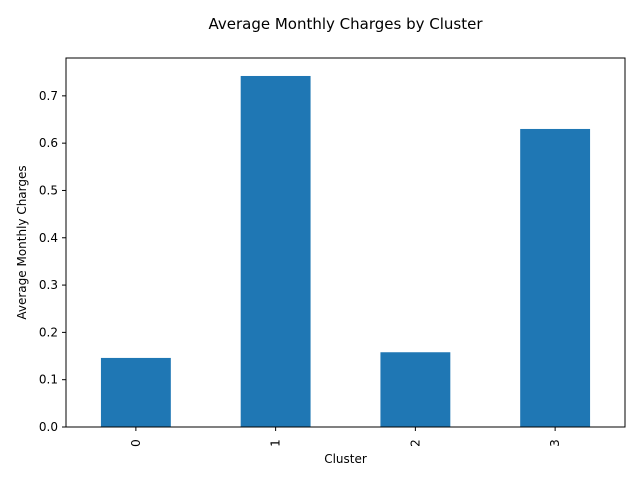 This screenshot has height=484, width=640. What do you see at coordinates (48, 380) in the screenshot?
I see `y-tick-label: 0.1` at bounding box center [48, 380].